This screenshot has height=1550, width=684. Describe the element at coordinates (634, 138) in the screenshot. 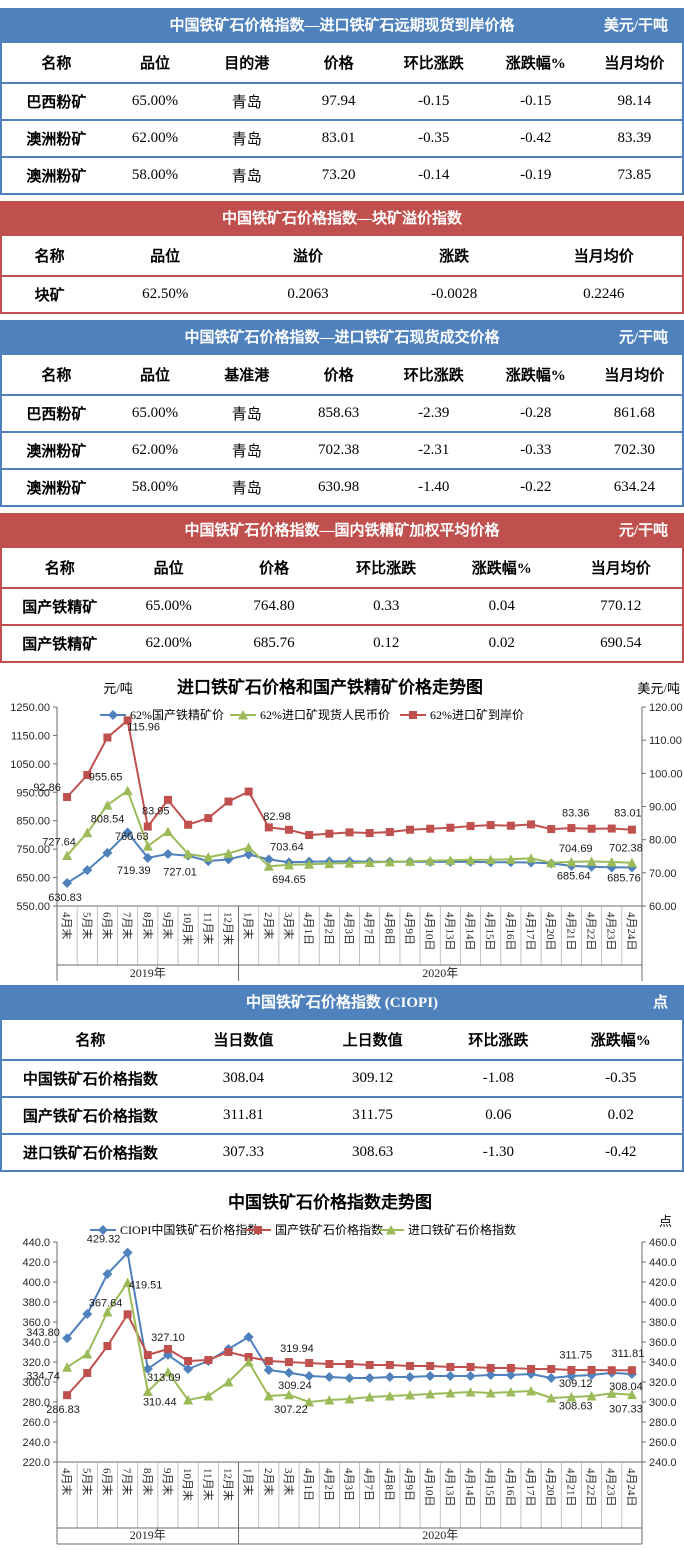

I see `value-cell: 83.39` at that location.